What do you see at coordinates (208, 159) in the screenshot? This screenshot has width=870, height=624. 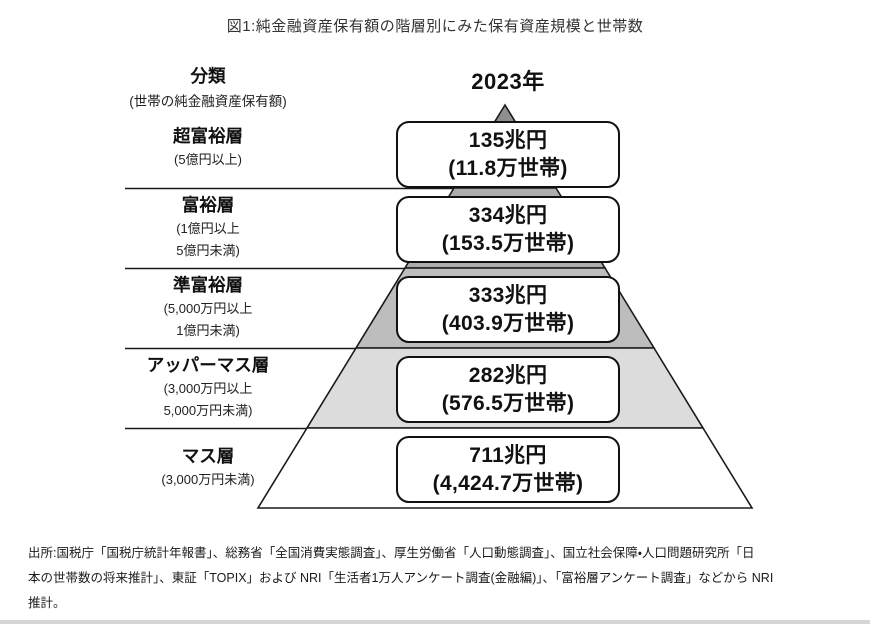 I see `tier-range: (5億円以上)` at bounding box center [208, 159].